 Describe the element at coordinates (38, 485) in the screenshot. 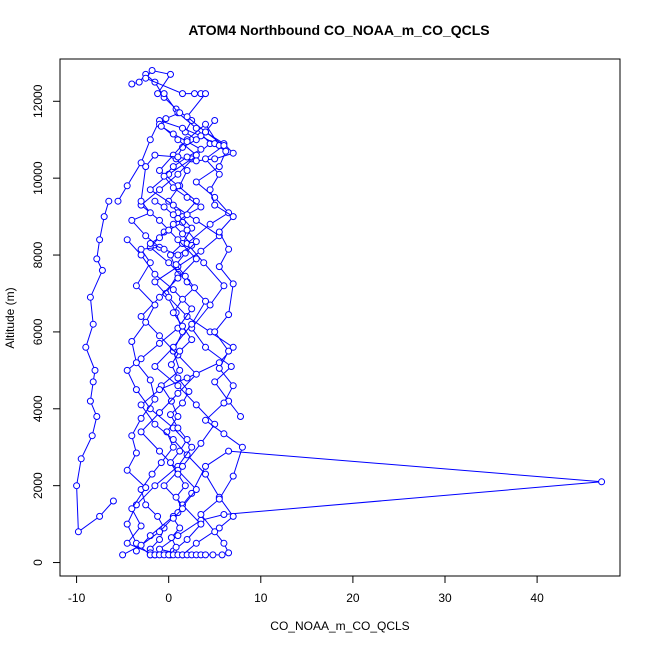

I see `y-tick-label: 2000` at that location.